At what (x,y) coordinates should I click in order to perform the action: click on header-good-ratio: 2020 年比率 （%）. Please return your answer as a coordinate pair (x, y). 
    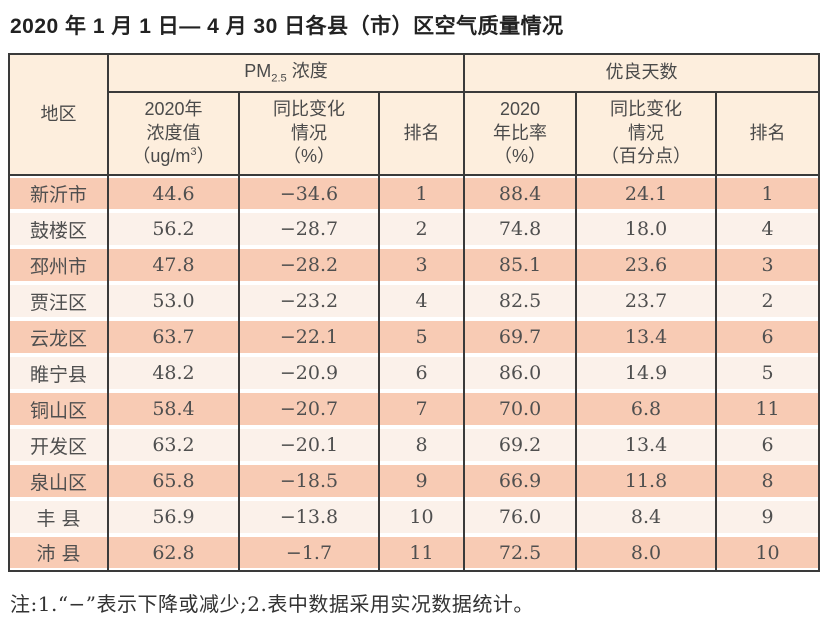
    Looking at the image, I should click on (520, 133).